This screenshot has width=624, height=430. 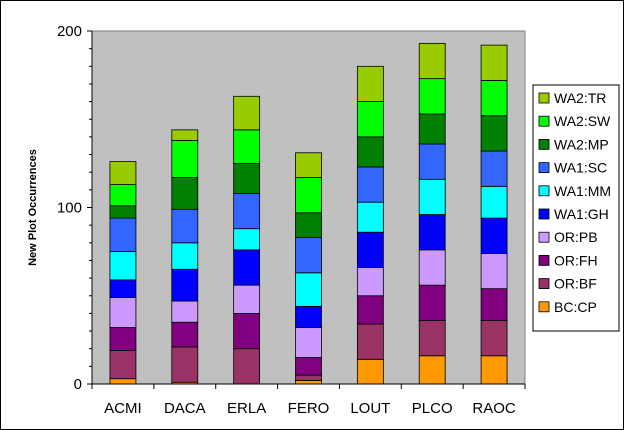 What do you see at coordinates (432, 370) in the screenshot?
I see `bar-segment-plco-bc-cp` at bounding box center [432, 370].